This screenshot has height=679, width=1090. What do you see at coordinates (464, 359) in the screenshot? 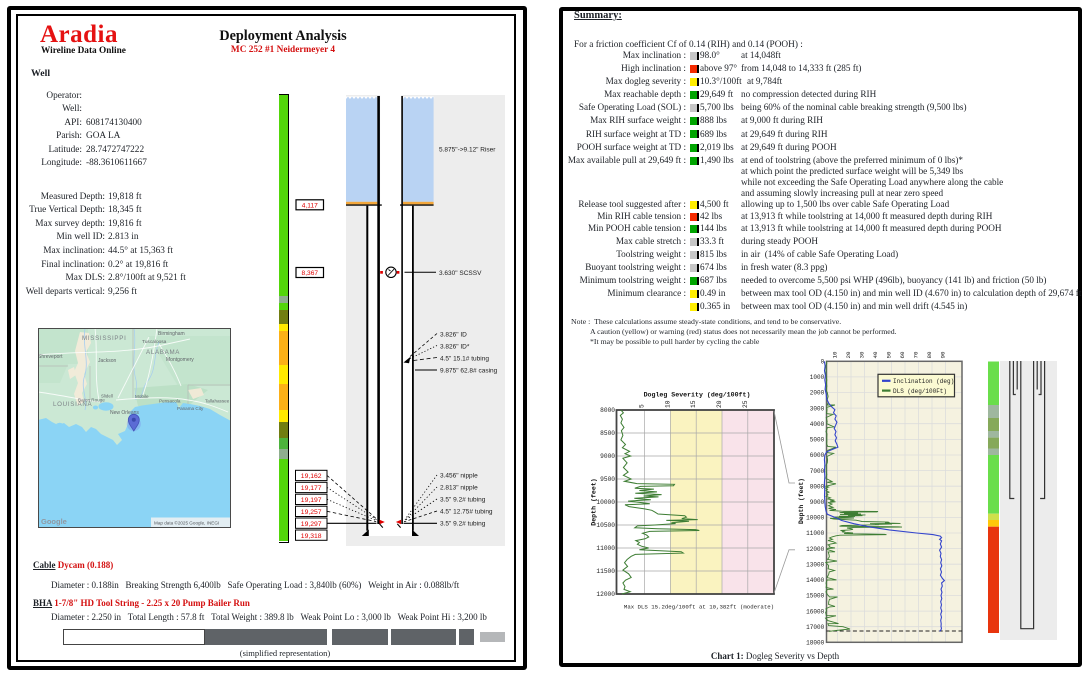
I see `svg-text: 4.5" 15.1# tubing` at bounding box center [464, 359].